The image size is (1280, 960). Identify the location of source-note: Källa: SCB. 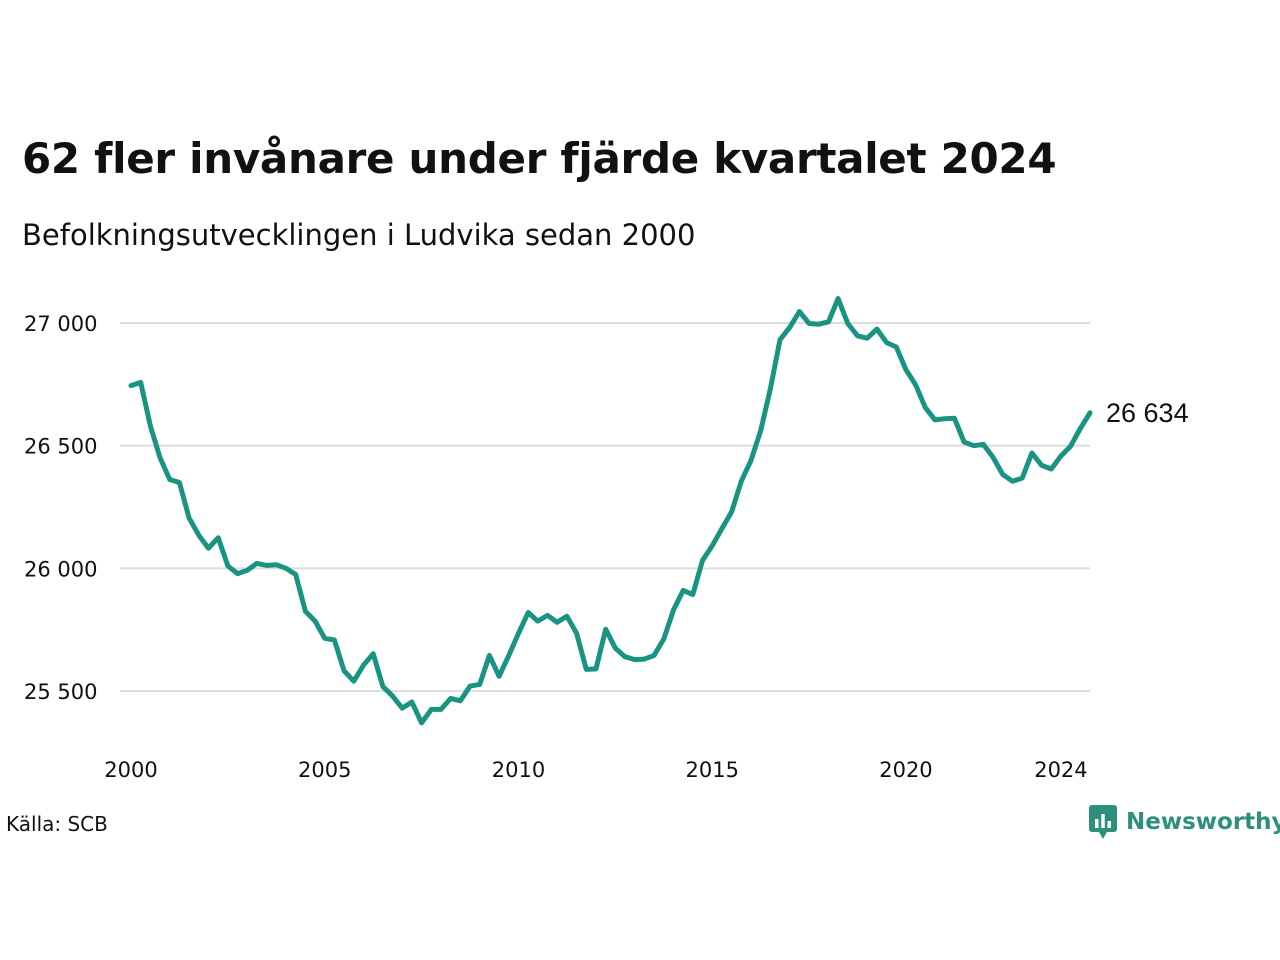
(57, 824).